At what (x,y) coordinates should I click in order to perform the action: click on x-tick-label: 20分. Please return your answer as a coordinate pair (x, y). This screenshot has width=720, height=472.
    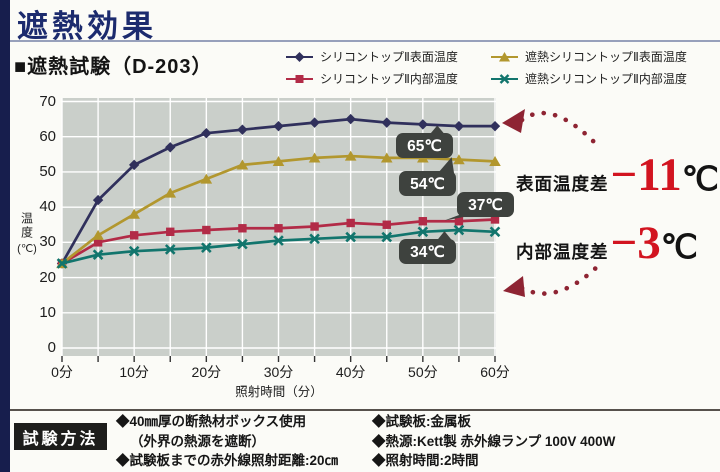
    Looking at the image, I should click on (206, 372).